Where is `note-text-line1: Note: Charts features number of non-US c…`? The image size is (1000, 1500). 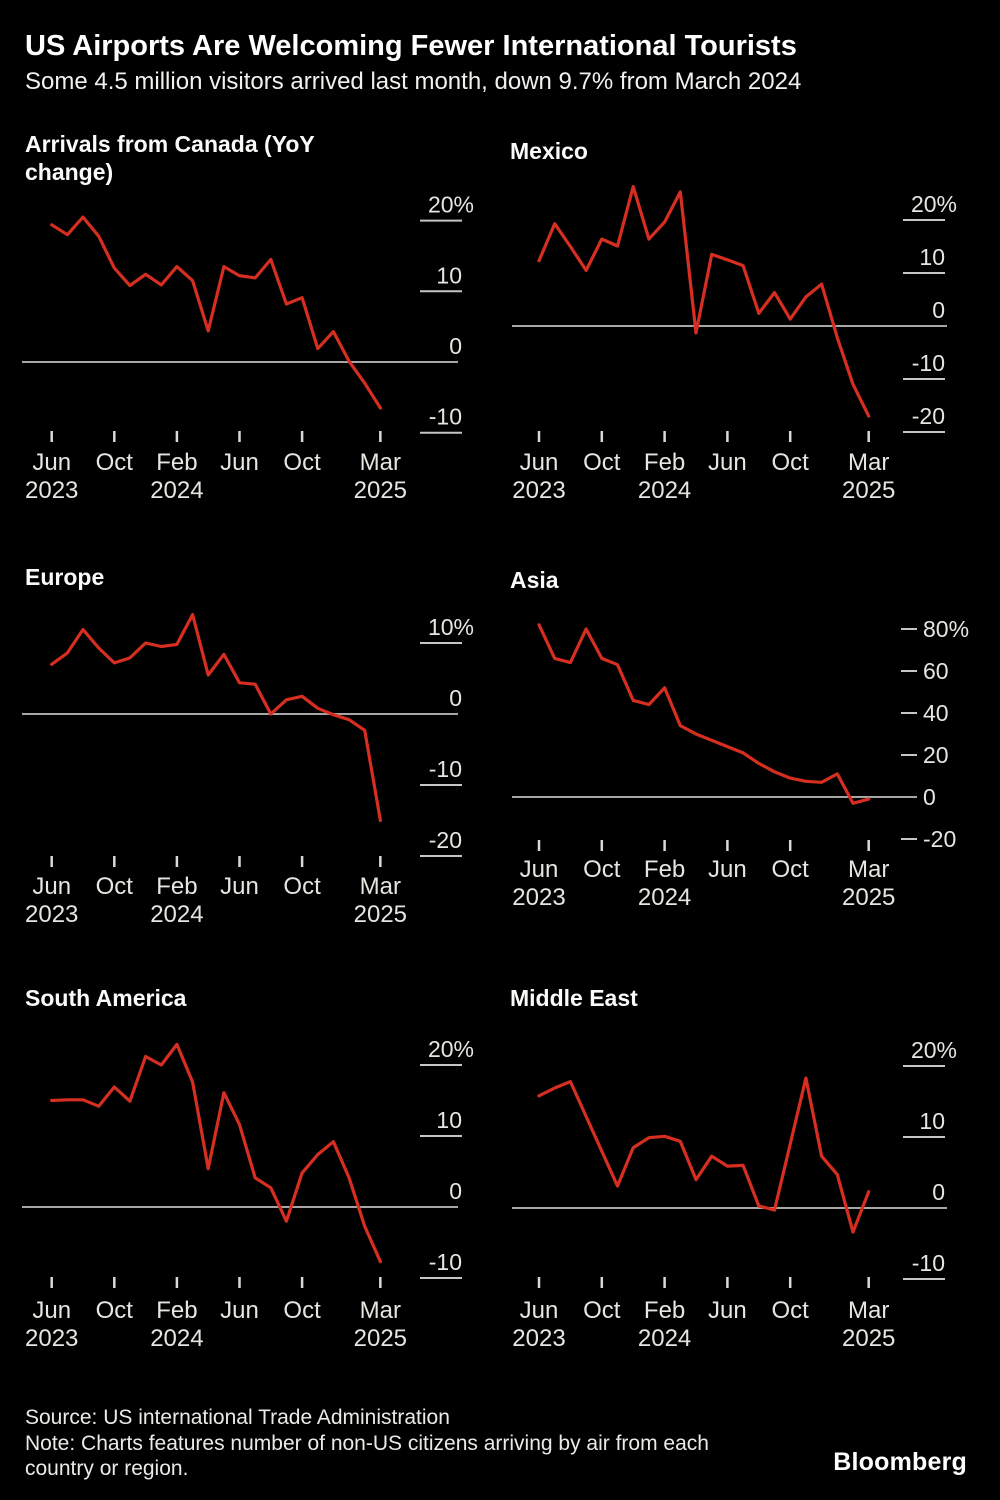
note-text-line1: Note: Charts features number of non-US c… is located at coordinates (367, 1443).